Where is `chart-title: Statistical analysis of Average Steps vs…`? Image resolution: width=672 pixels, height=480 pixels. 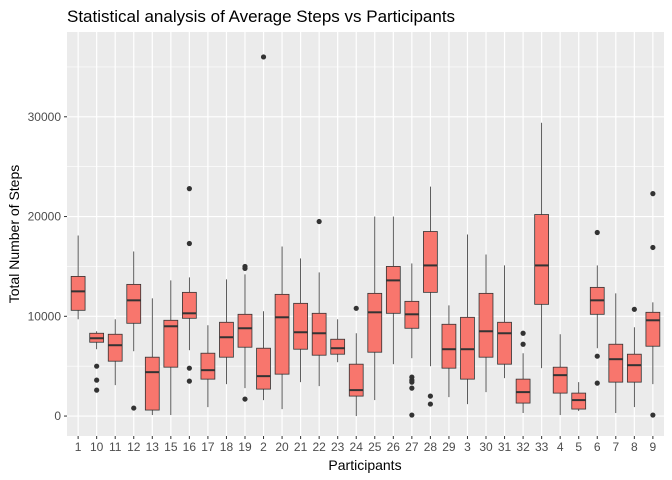 chart-title: Statistical analysis of Average Steps vs… is located at coordinates (261, 16).